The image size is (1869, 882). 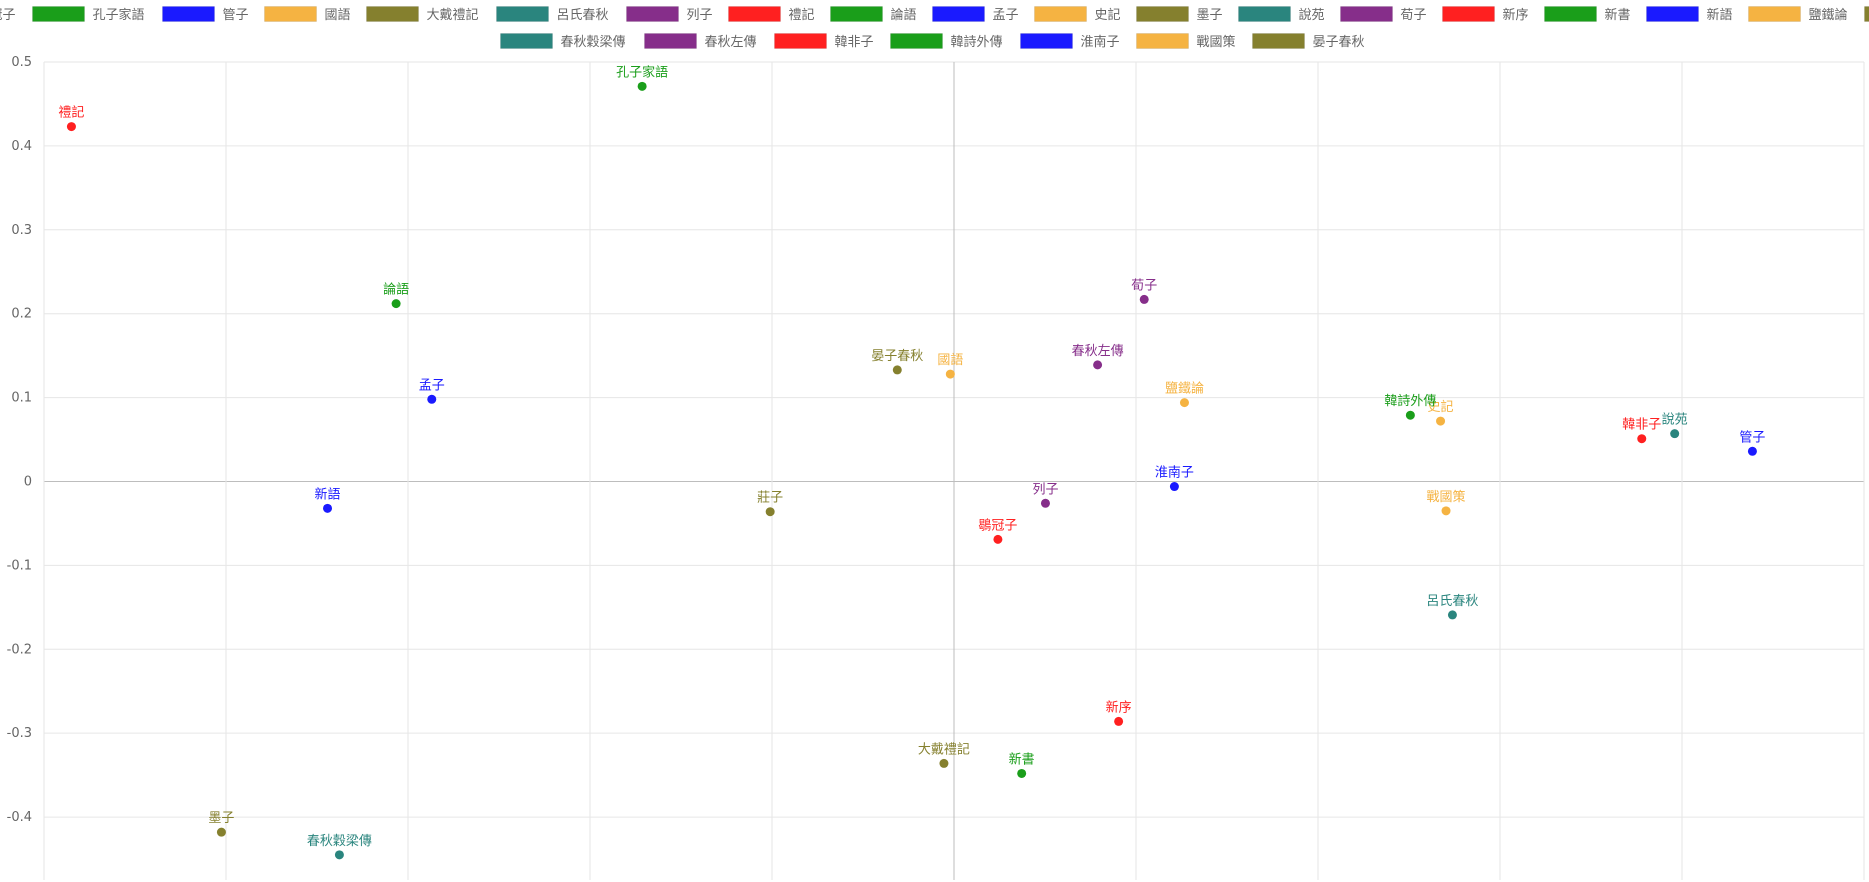 I want to click on data-label: 戰國策, so click(x=1446, y=497).